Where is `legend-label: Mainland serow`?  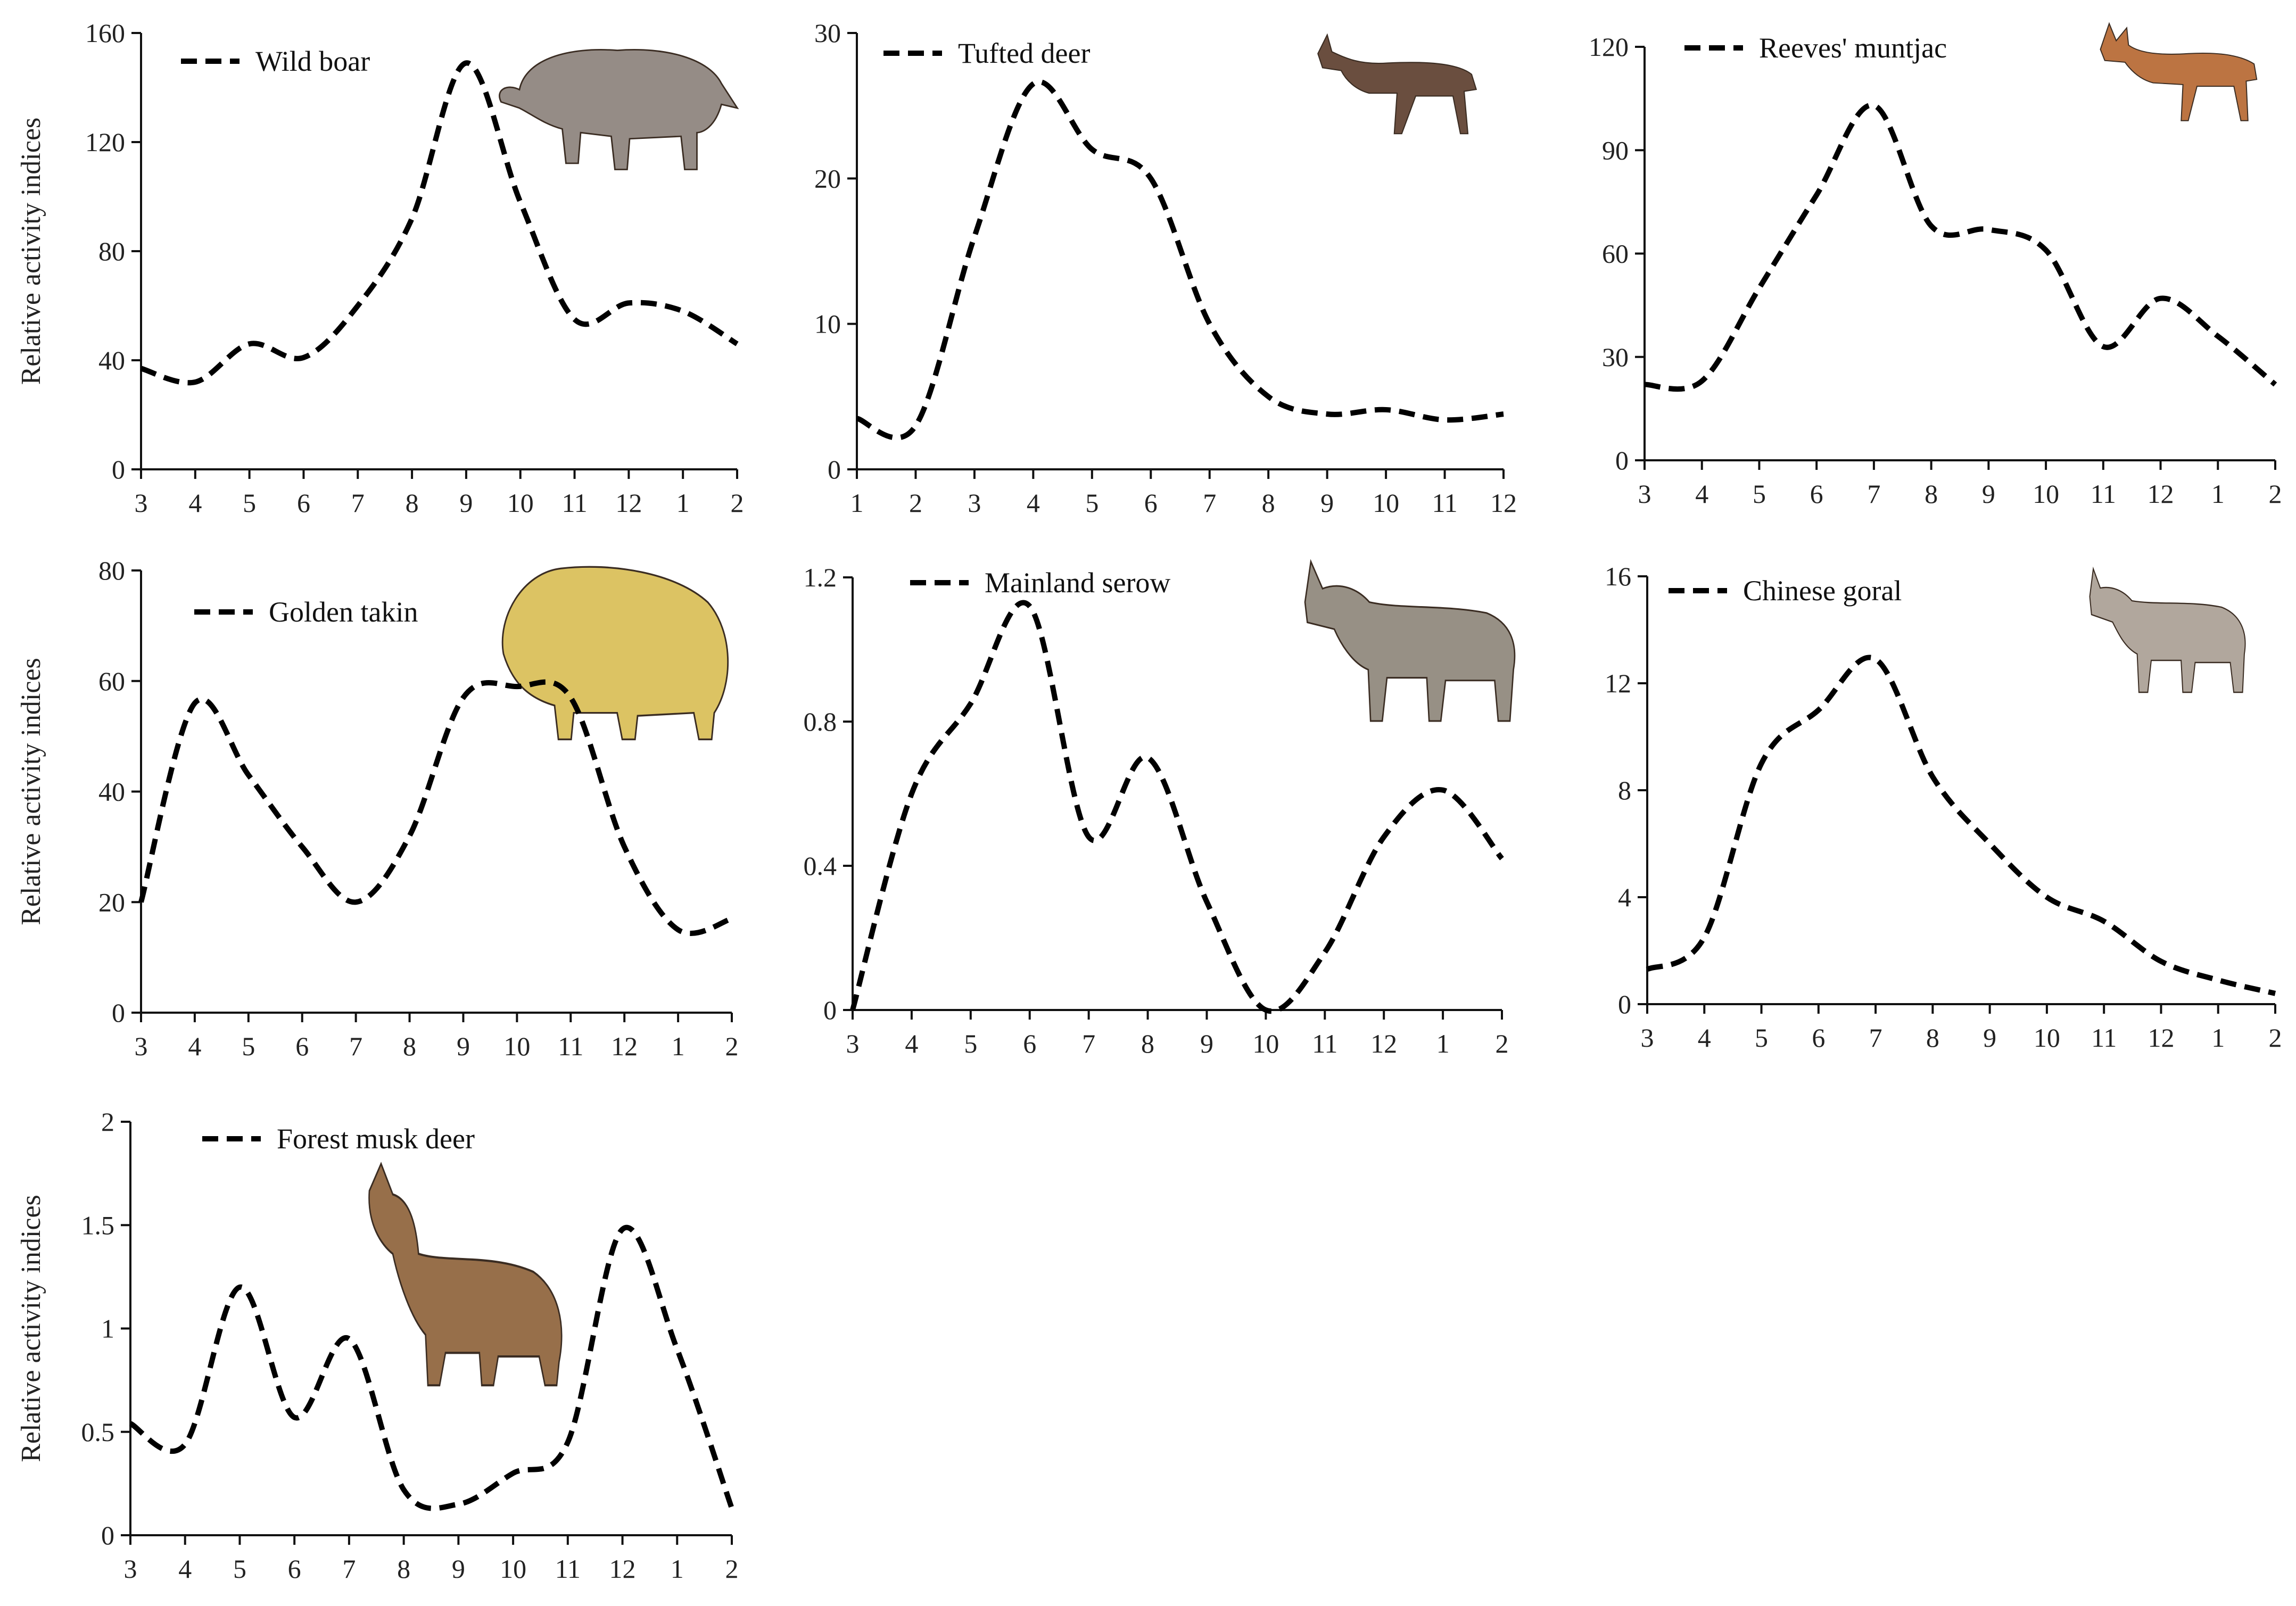 legend-label: Mainland serow is located at coordinates (1077, 583).